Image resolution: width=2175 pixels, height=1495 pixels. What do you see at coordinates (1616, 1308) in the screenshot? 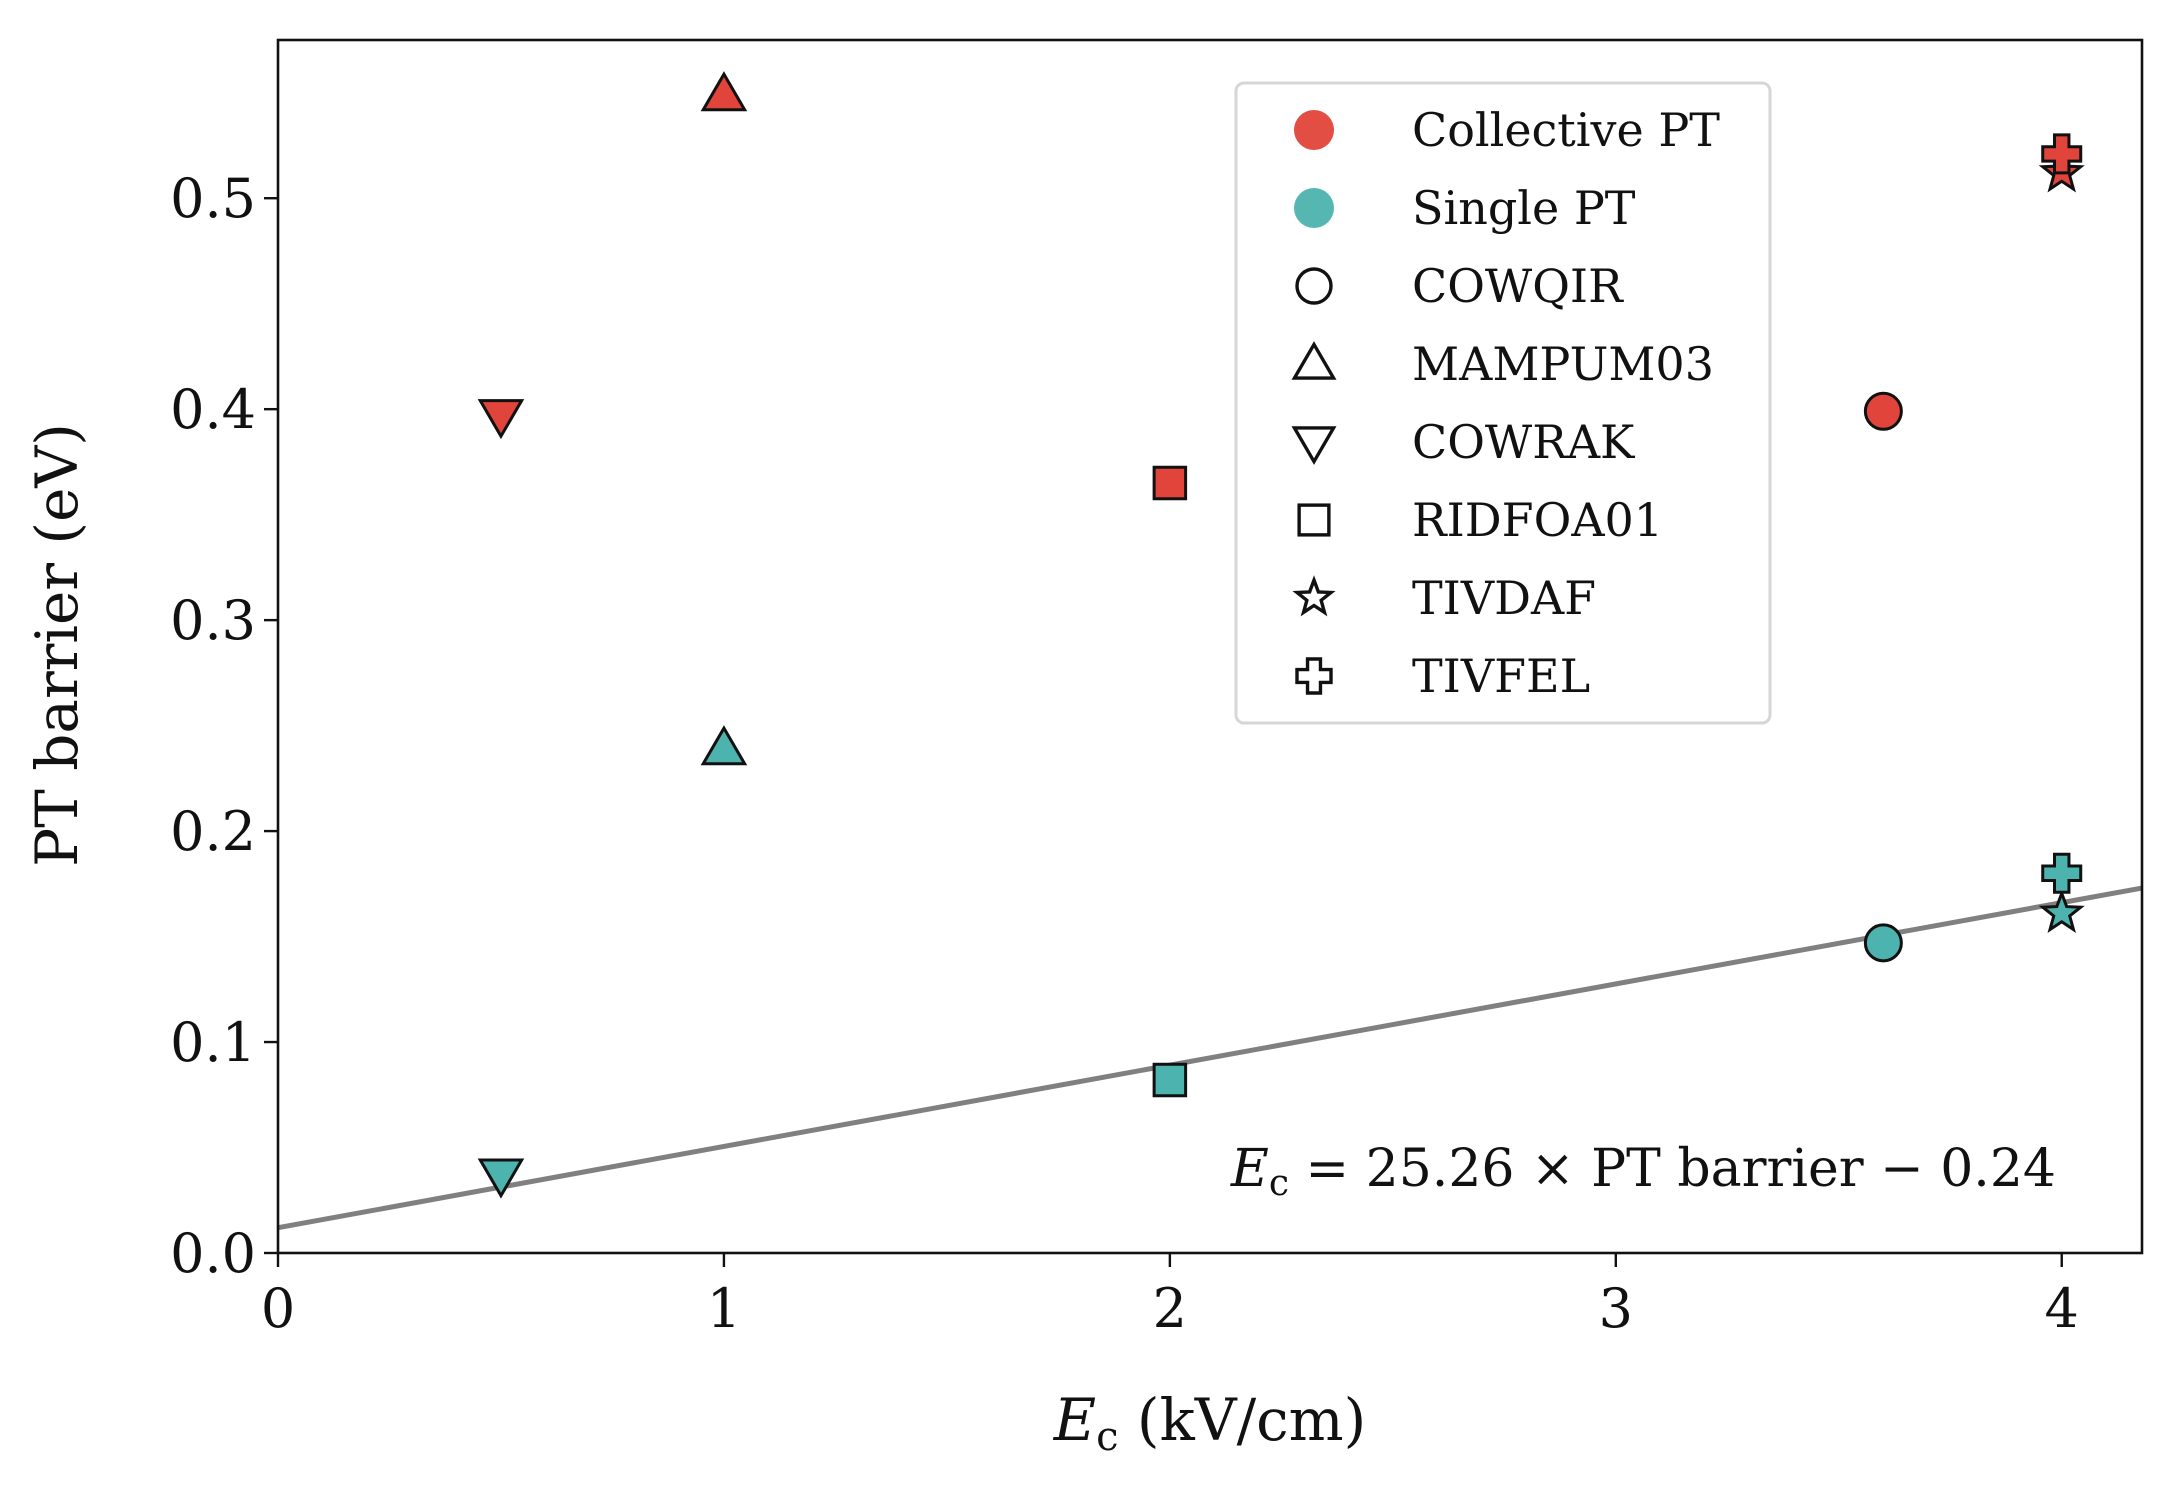
I see `x-tick-label: 3` at bounding box center [1616, 1308].